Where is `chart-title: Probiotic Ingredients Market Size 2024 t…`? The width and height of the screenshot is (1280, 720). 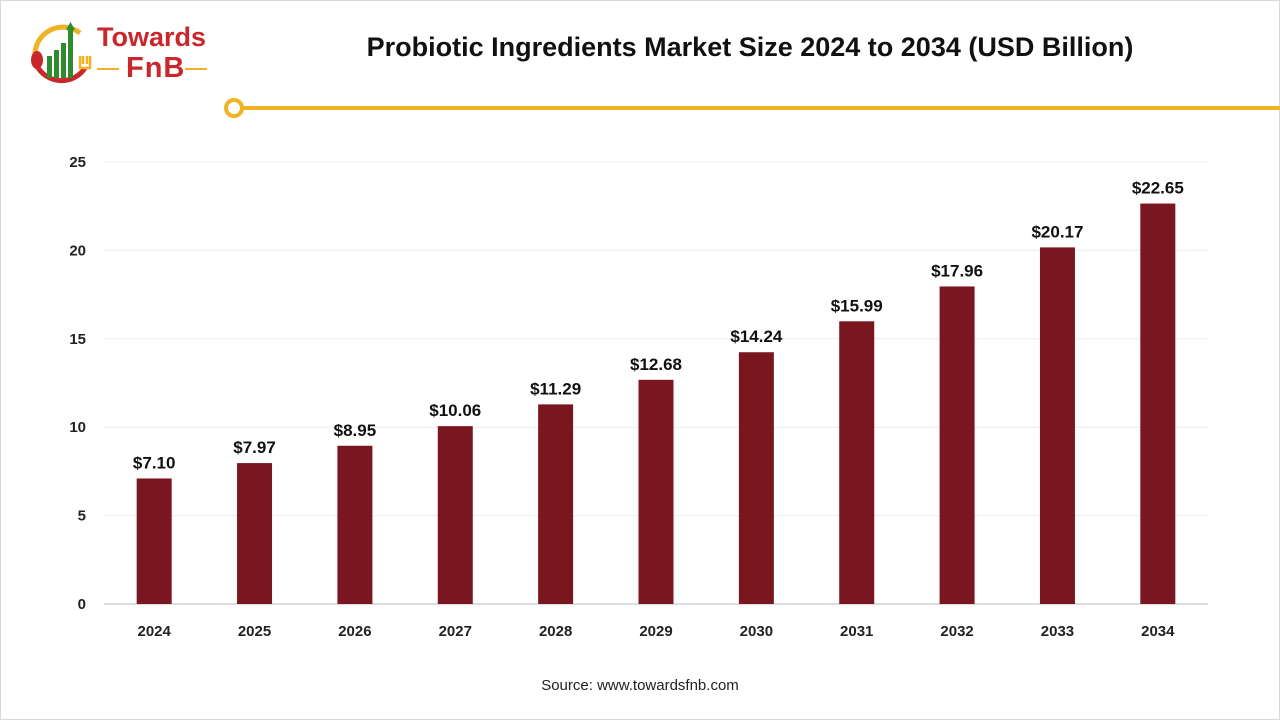
chart-title: Probiotic Ingredients Market Size 2024 t… is located at coordinates (750, 47).